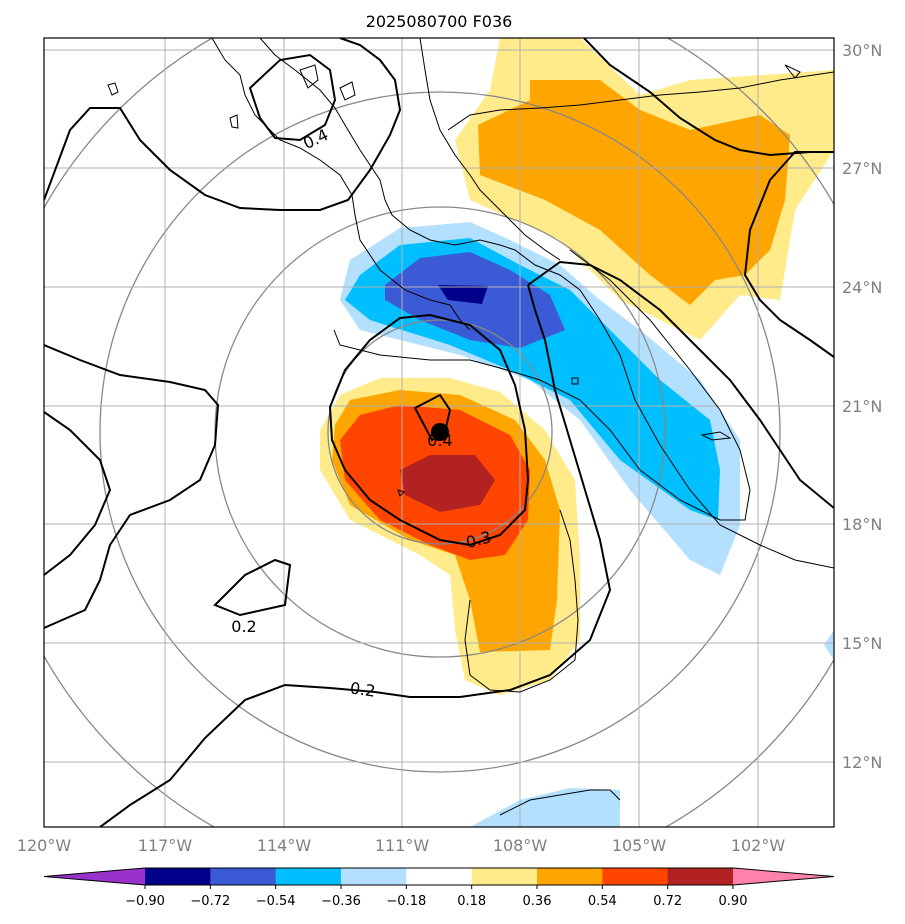  Describe the element at coordinates (667, 901) in the screenshot. I see `colorbar-tick-label: 0.72` at that location.